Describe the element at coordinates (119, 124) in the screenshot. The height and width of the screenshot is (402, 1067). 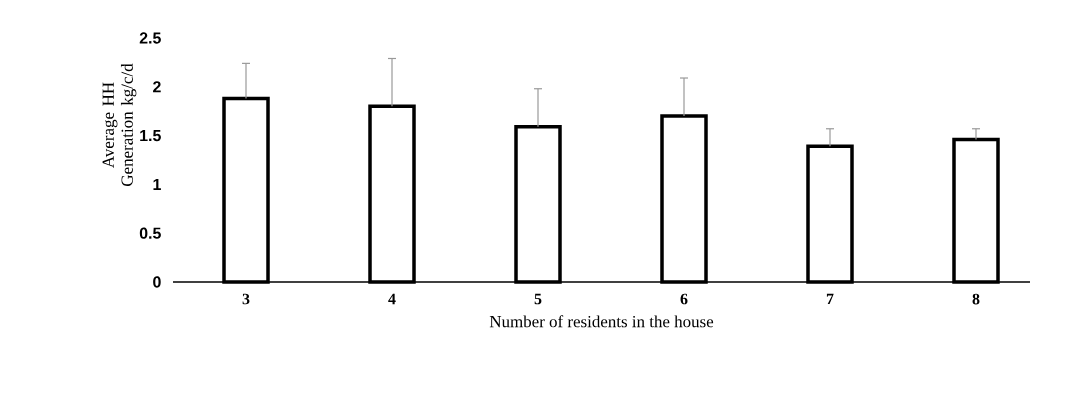
I see `y-axis-title: Average HH Generation kg/c/d` at that location.